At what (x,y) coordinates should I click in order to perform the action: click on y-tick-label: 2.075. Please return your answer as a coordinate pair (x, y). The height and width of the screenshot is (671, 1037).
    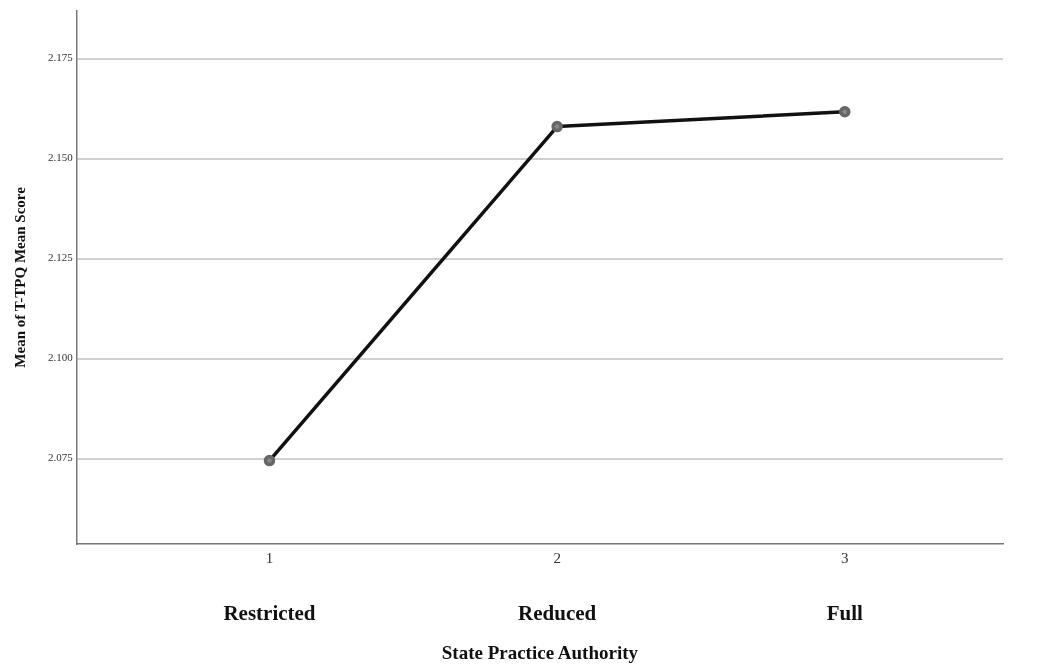
    Looking at the image, I should click on (61, 457).